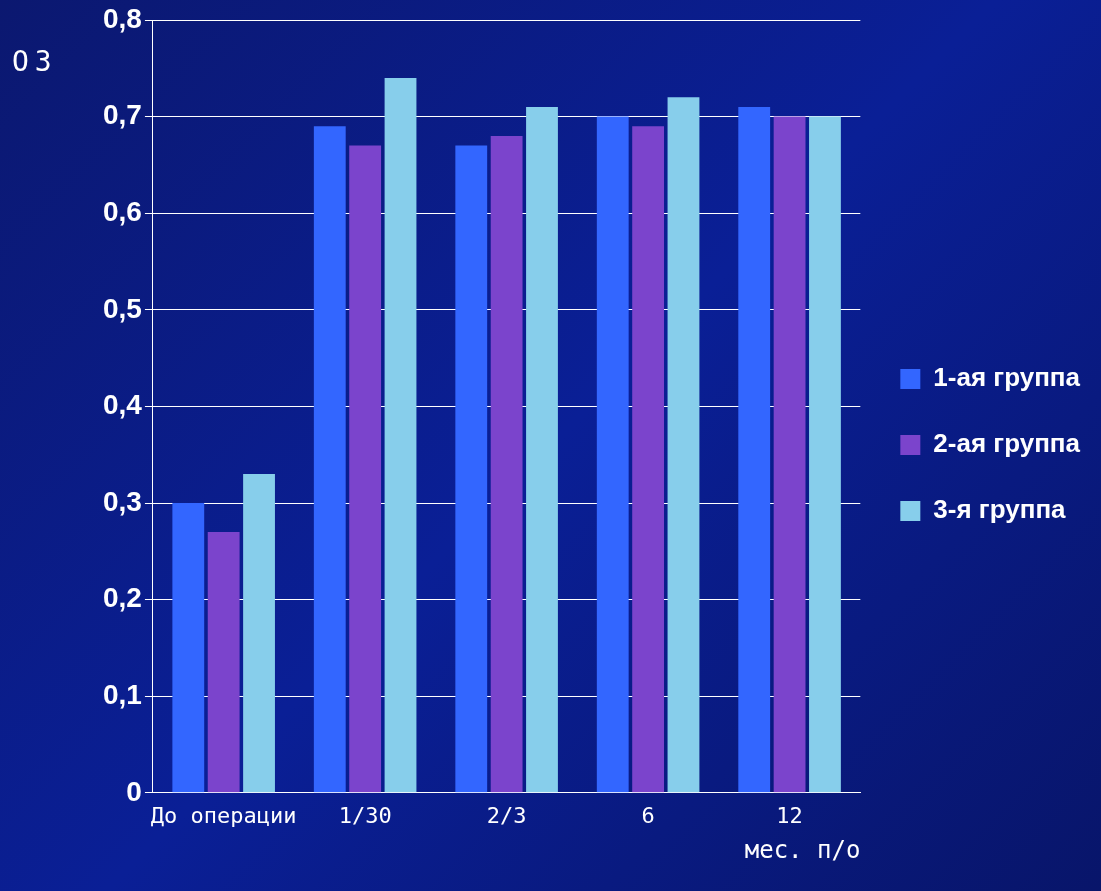 Image resolution: width=1101 pixels, height=891 pixels. I want to click on x-tick-label: 1/30, so click(365, 815).